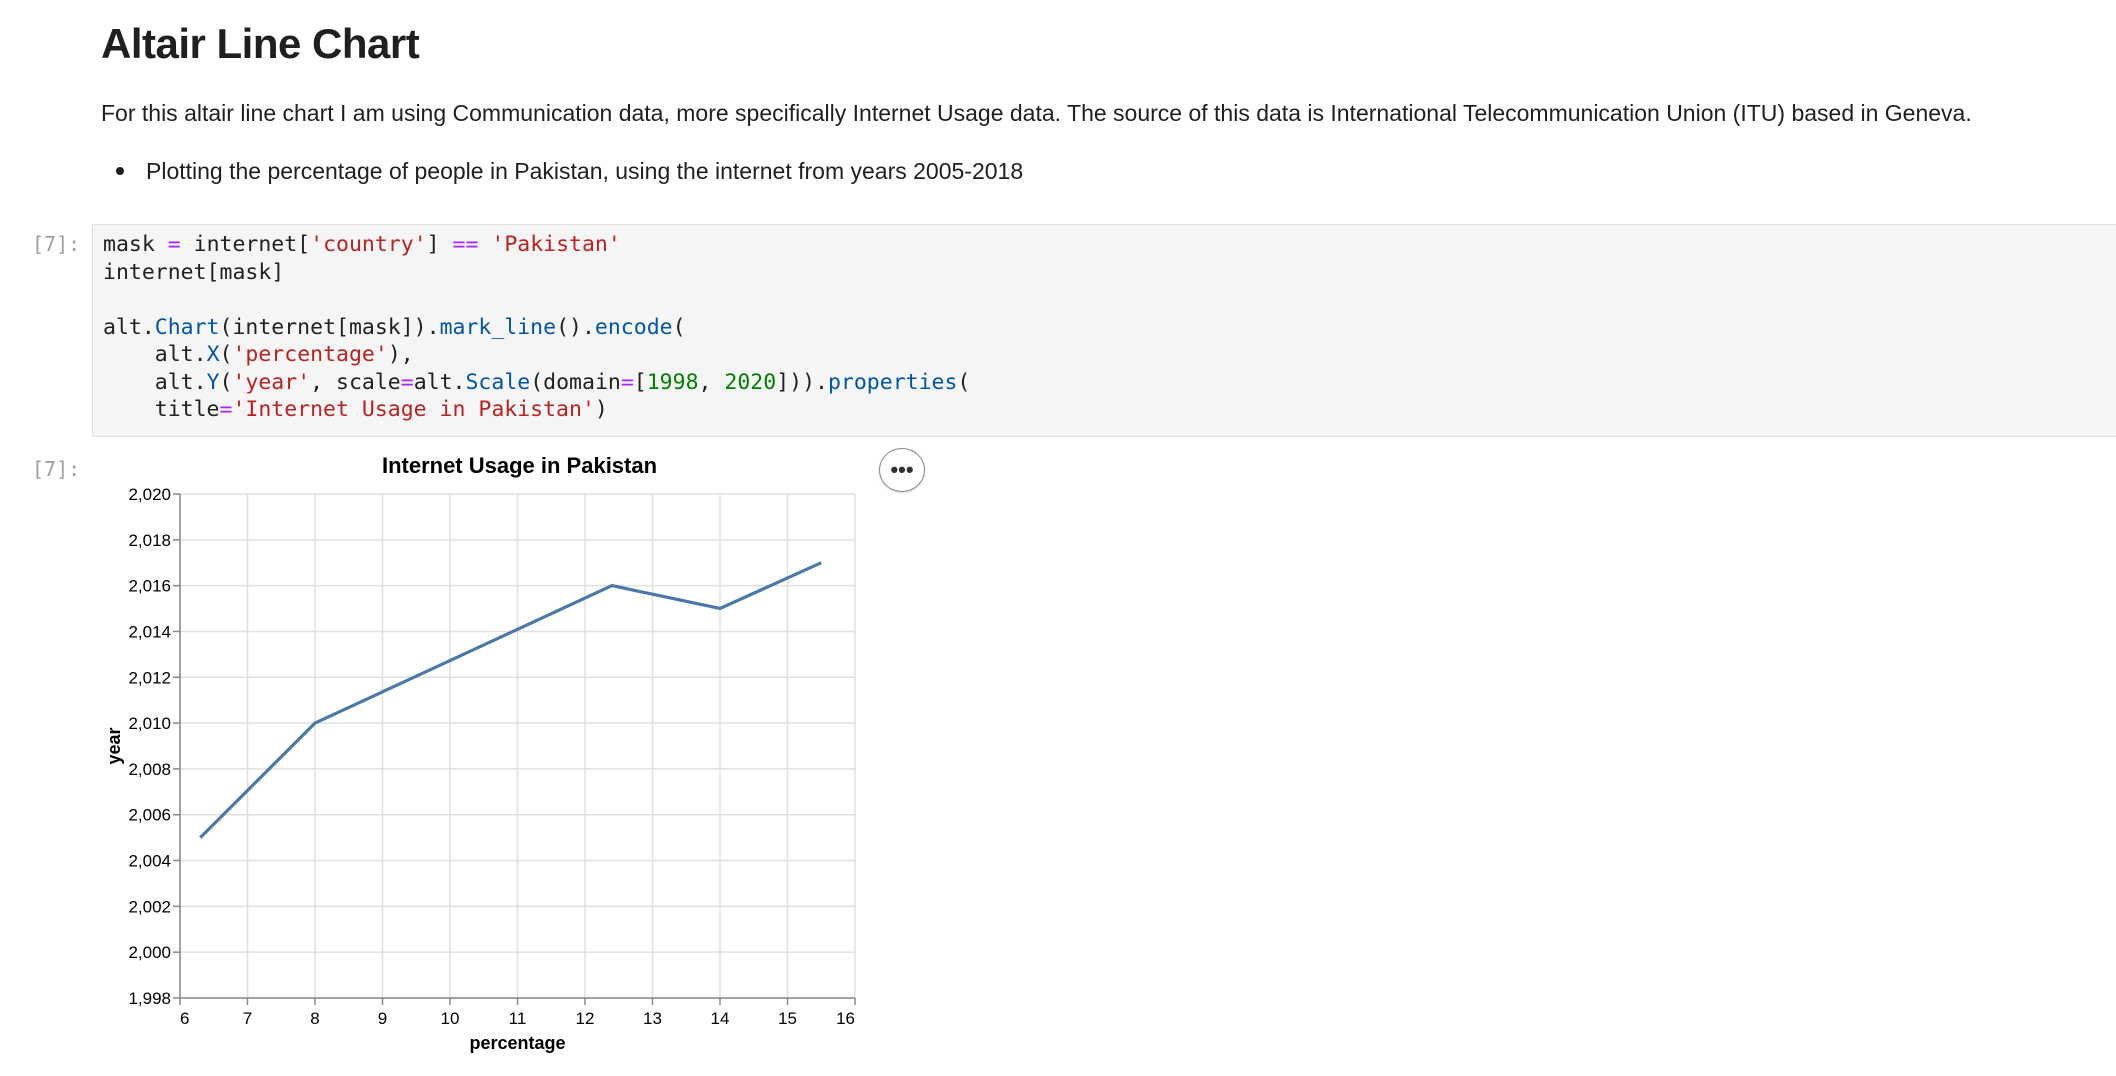 The image size is (2116, 1076). Describe the element at coordinates (517, 1043) in the screenshot. I see `x-axis-title: percentage` at that location.